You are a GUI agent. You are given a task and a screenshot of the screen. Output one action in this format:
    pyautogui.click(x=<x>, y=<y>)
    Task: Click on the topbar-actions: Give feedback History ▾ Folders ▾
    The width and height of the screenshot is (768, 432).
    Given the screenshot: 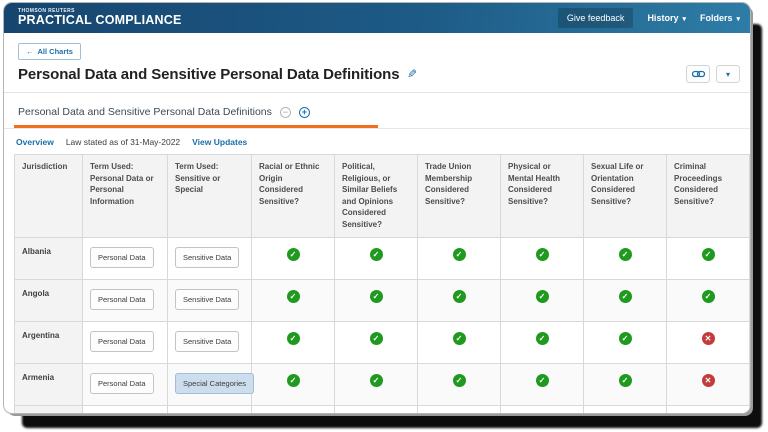 What is the action you would take?
    pyautogui.click(x=648, y=18)
    